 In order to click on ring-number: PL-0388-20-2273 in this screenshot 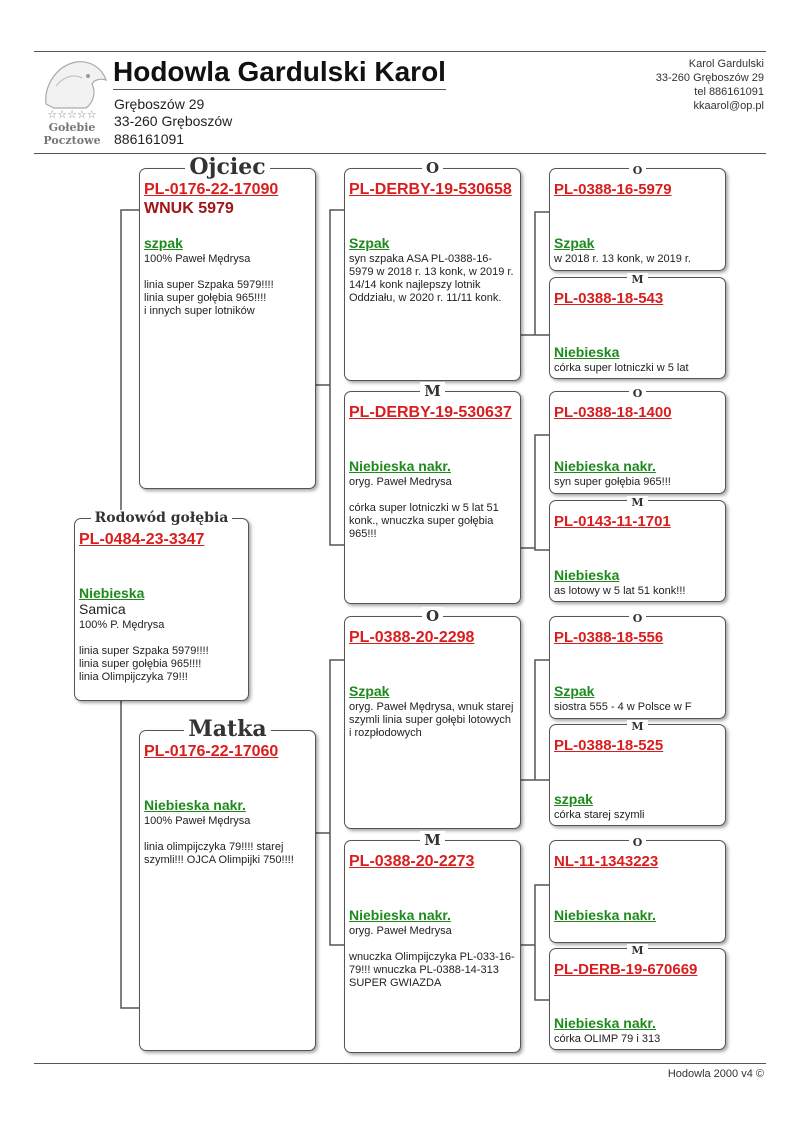, I will do `click(412, 861)`.